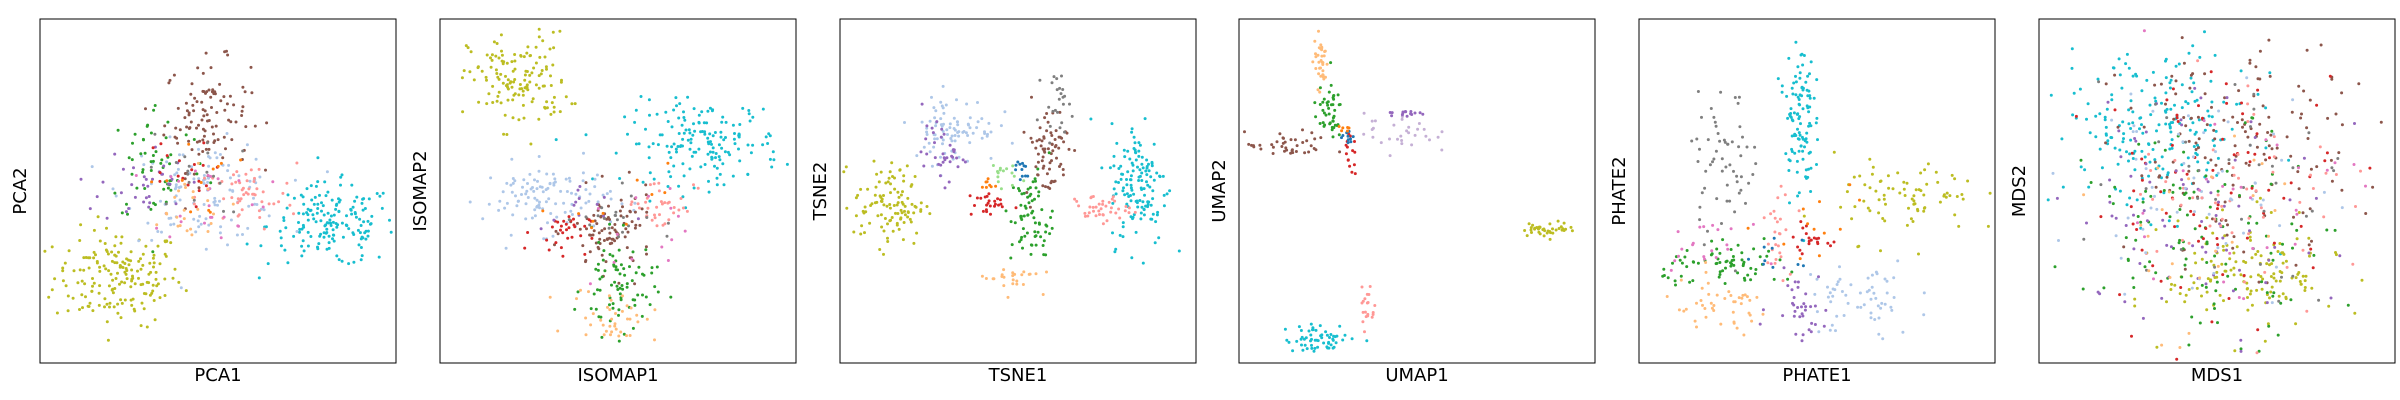 This screenshot has width=2400, height=400. What do you see at coordinates (624, 185) in the screenshot?
I see `scatter-points` at bounding box center [624, 185].